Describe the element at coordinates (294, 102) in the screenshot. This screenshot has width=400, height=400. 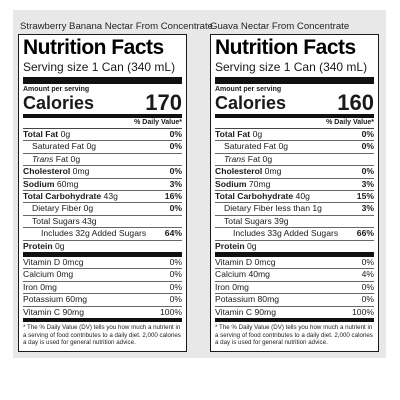
I see `calories-row: Calories 160` at that location.